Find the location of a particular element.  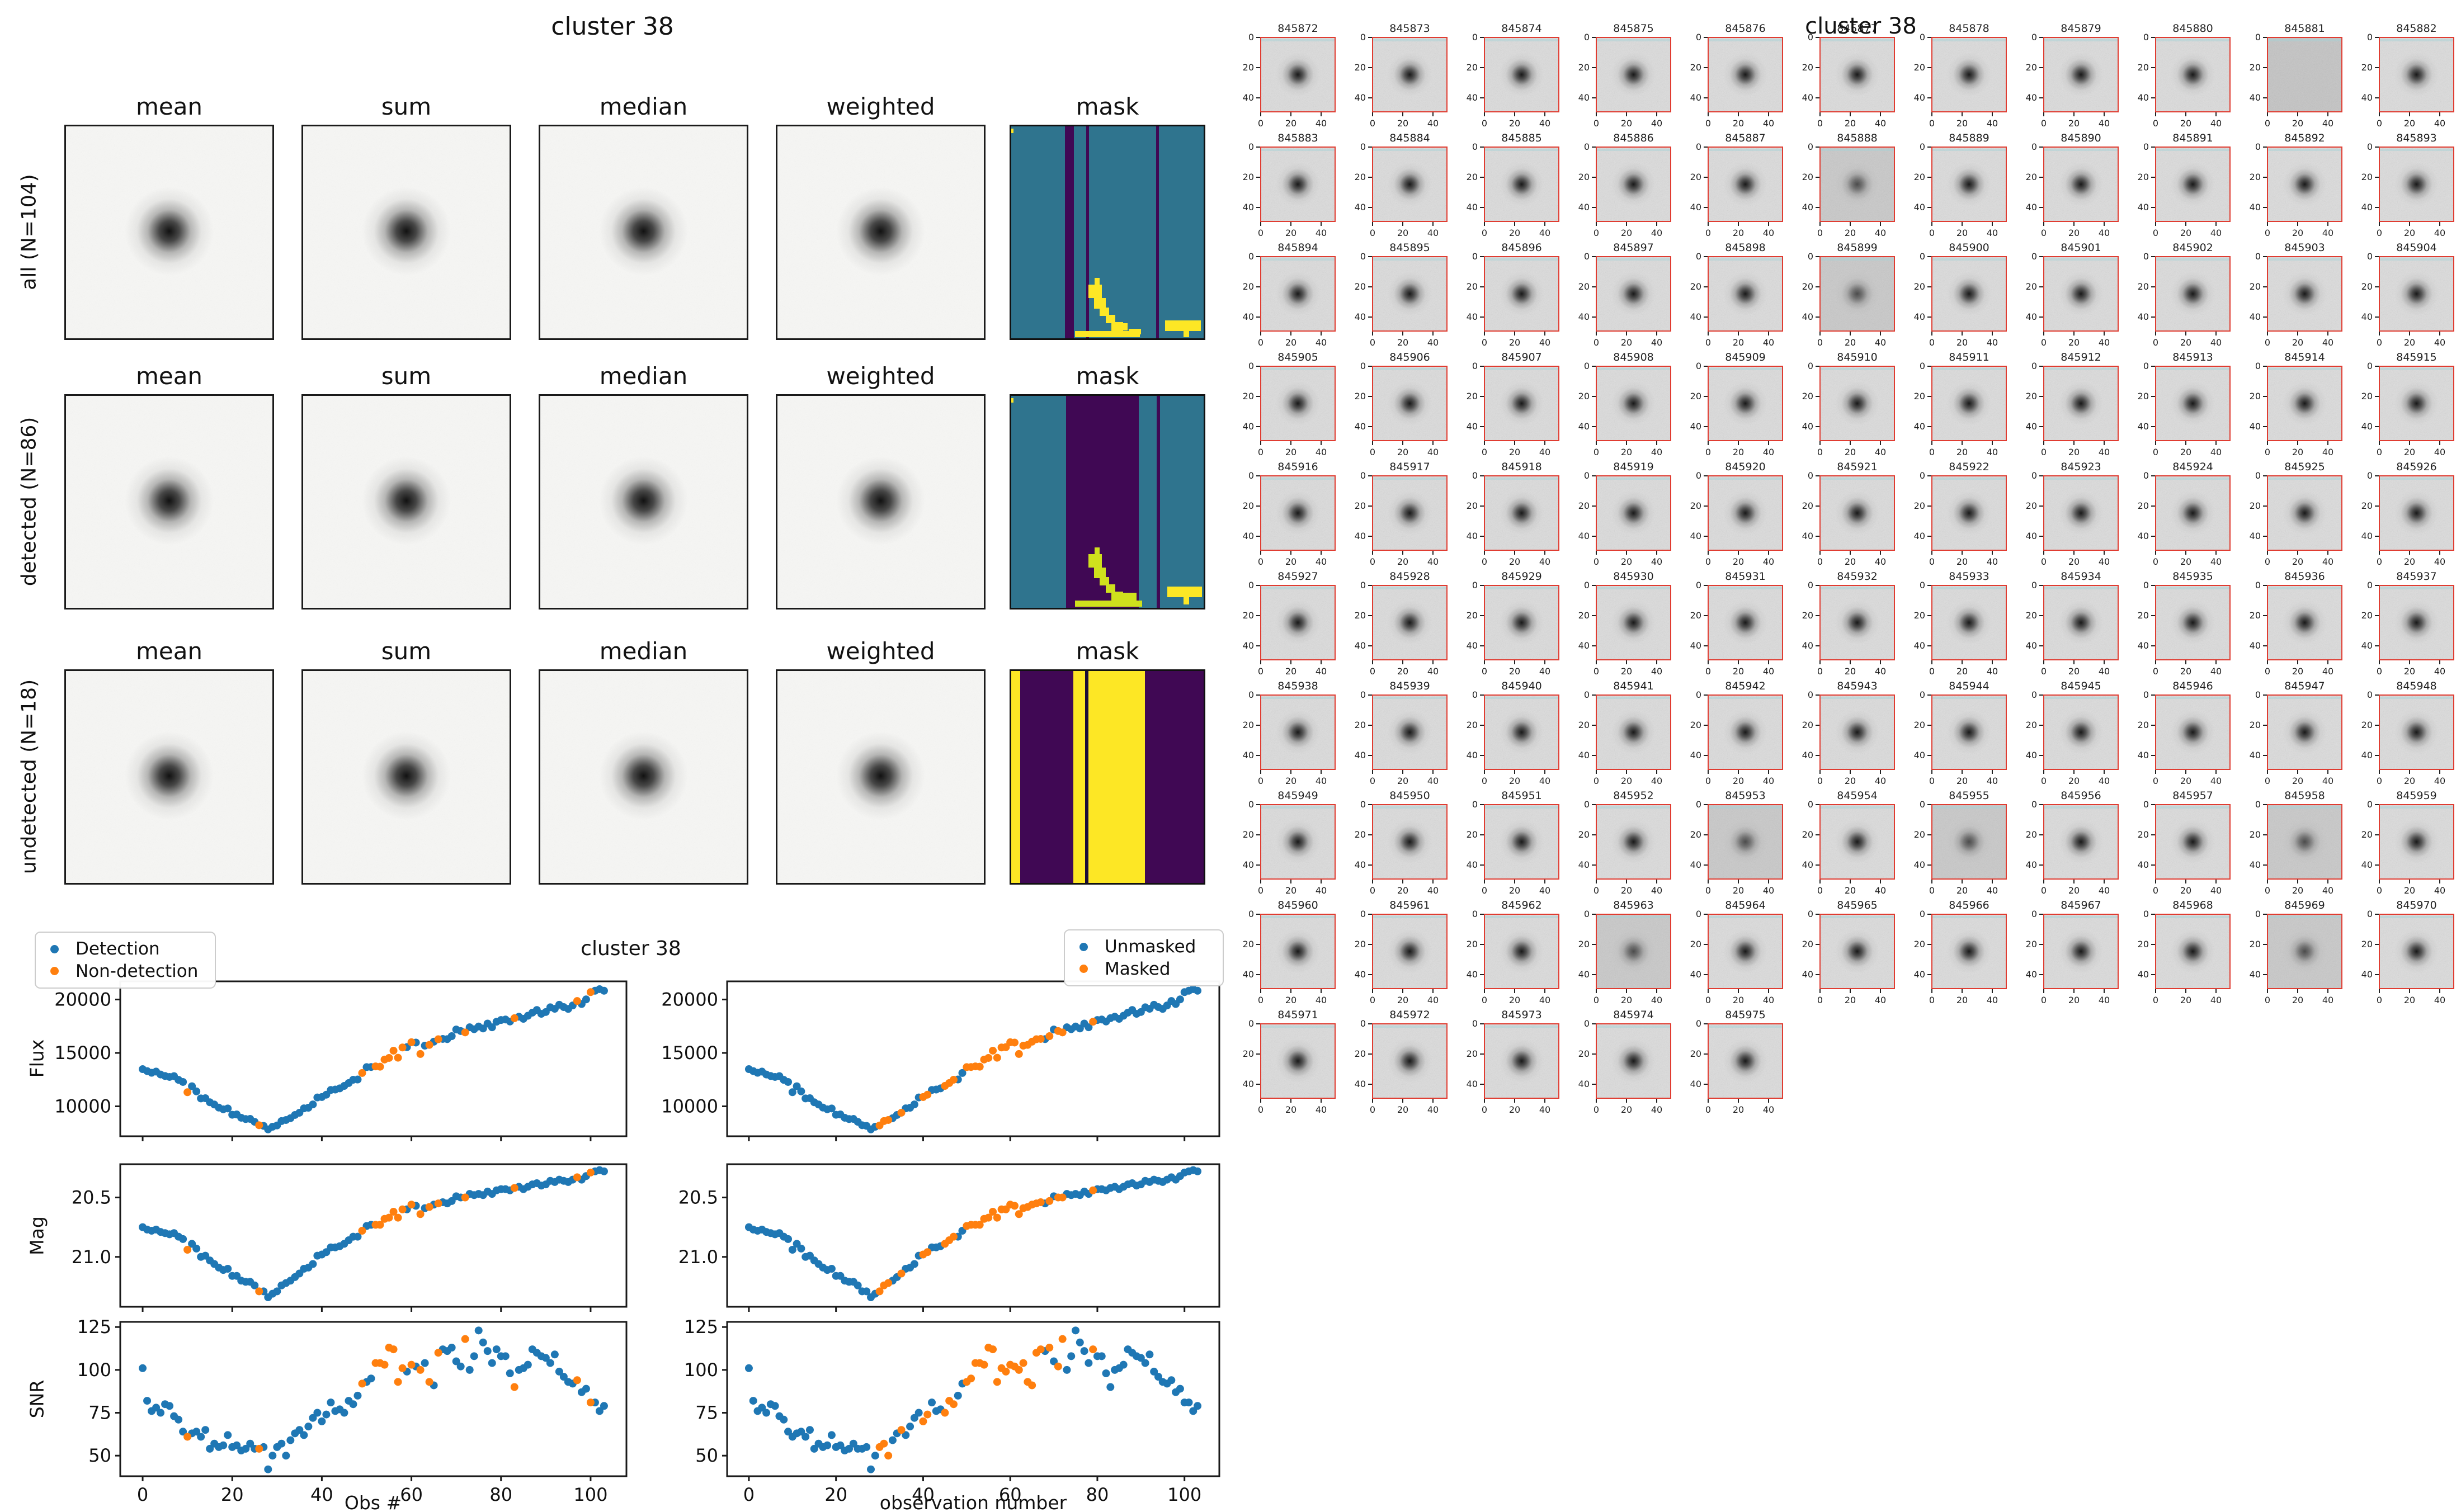

stamp-label: 845961 is located at coordinates (1409, 905).